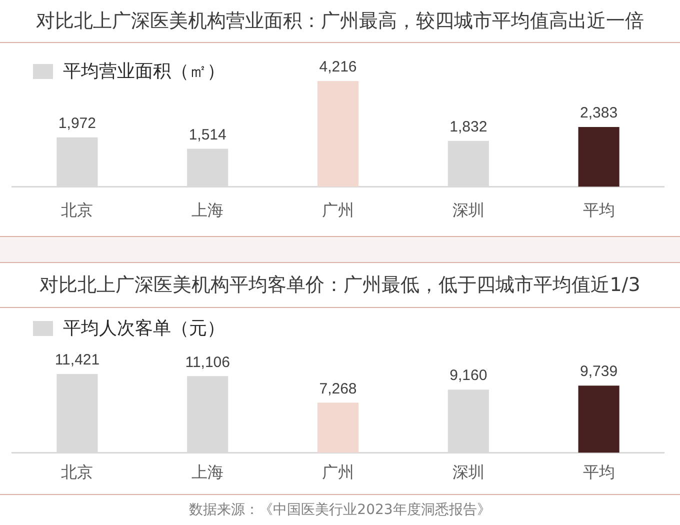  Describe the element at coordinates (338, 67) in the screenshot. I see `data-label: 4,216` at that location.